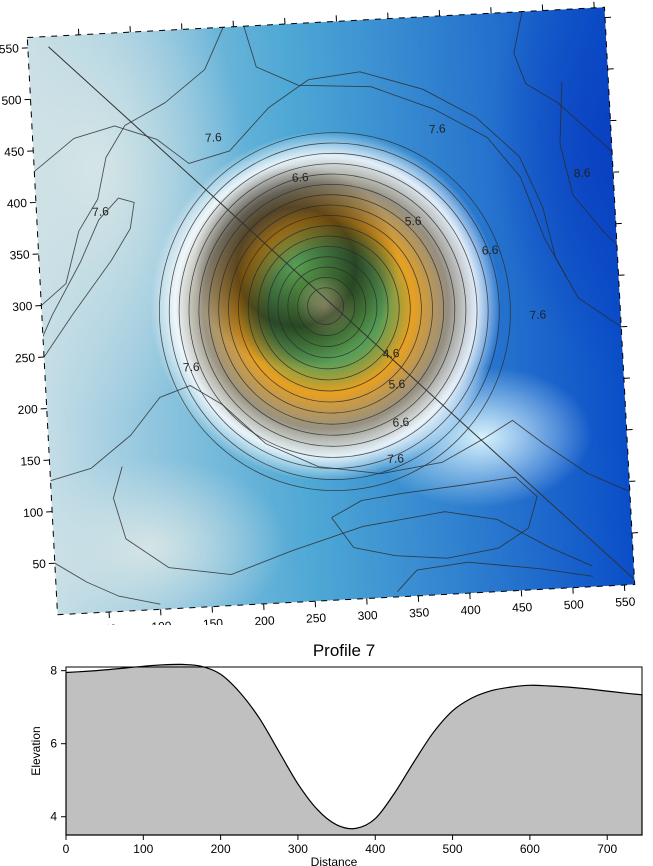  What do you see at coordinates (453, 849) in the screenshot?
I see `profile-x-tick-label: 500` at bounding box center [453, 849].